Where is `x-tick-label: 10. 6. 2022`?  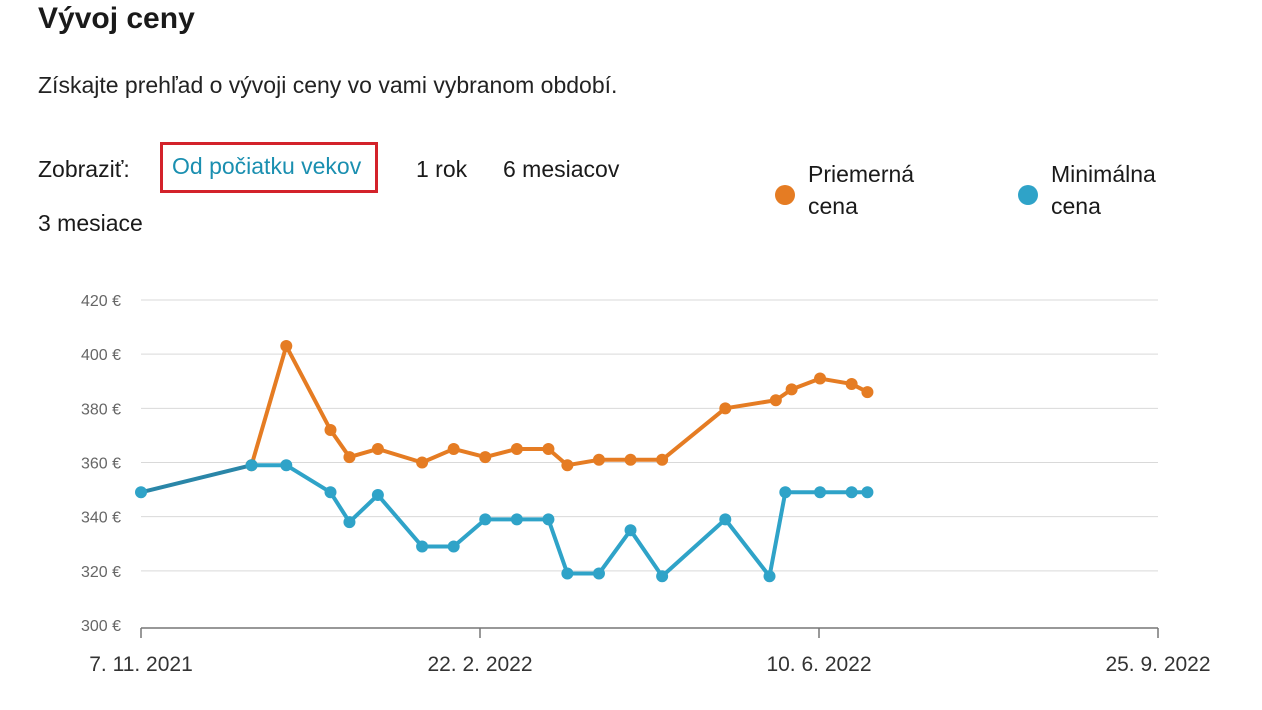 x-tick-label: 10. 6. 2022 is located at coordinates (818, 664).